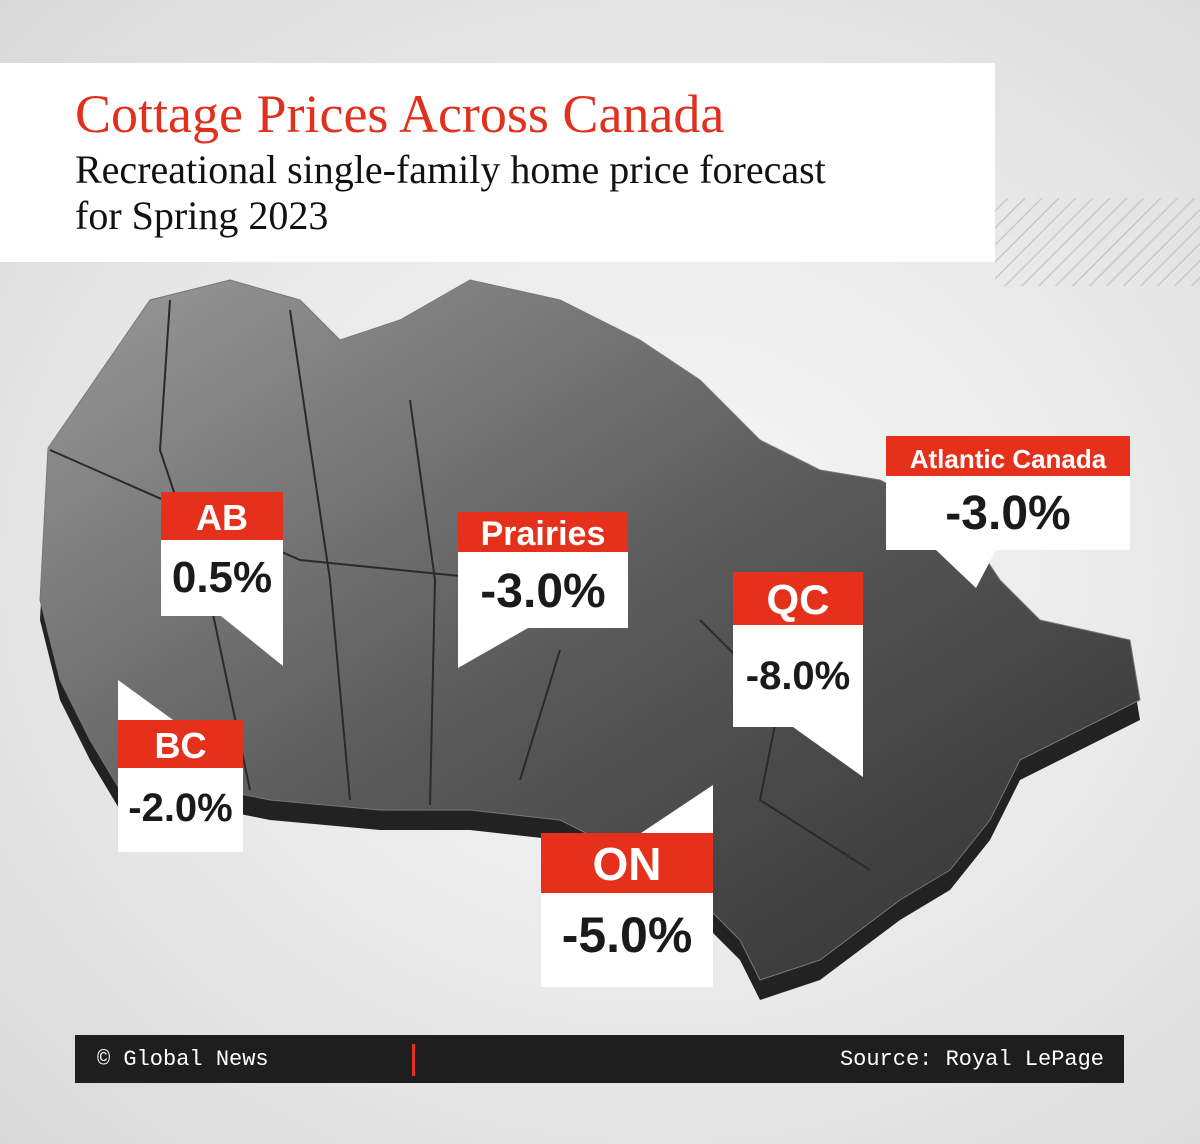 This screenshot has height=1144, width=1200. What do you see at coordinates (627, 863) in the screenshot?
I see `region-label: ON` at bounding box center [627, 863].